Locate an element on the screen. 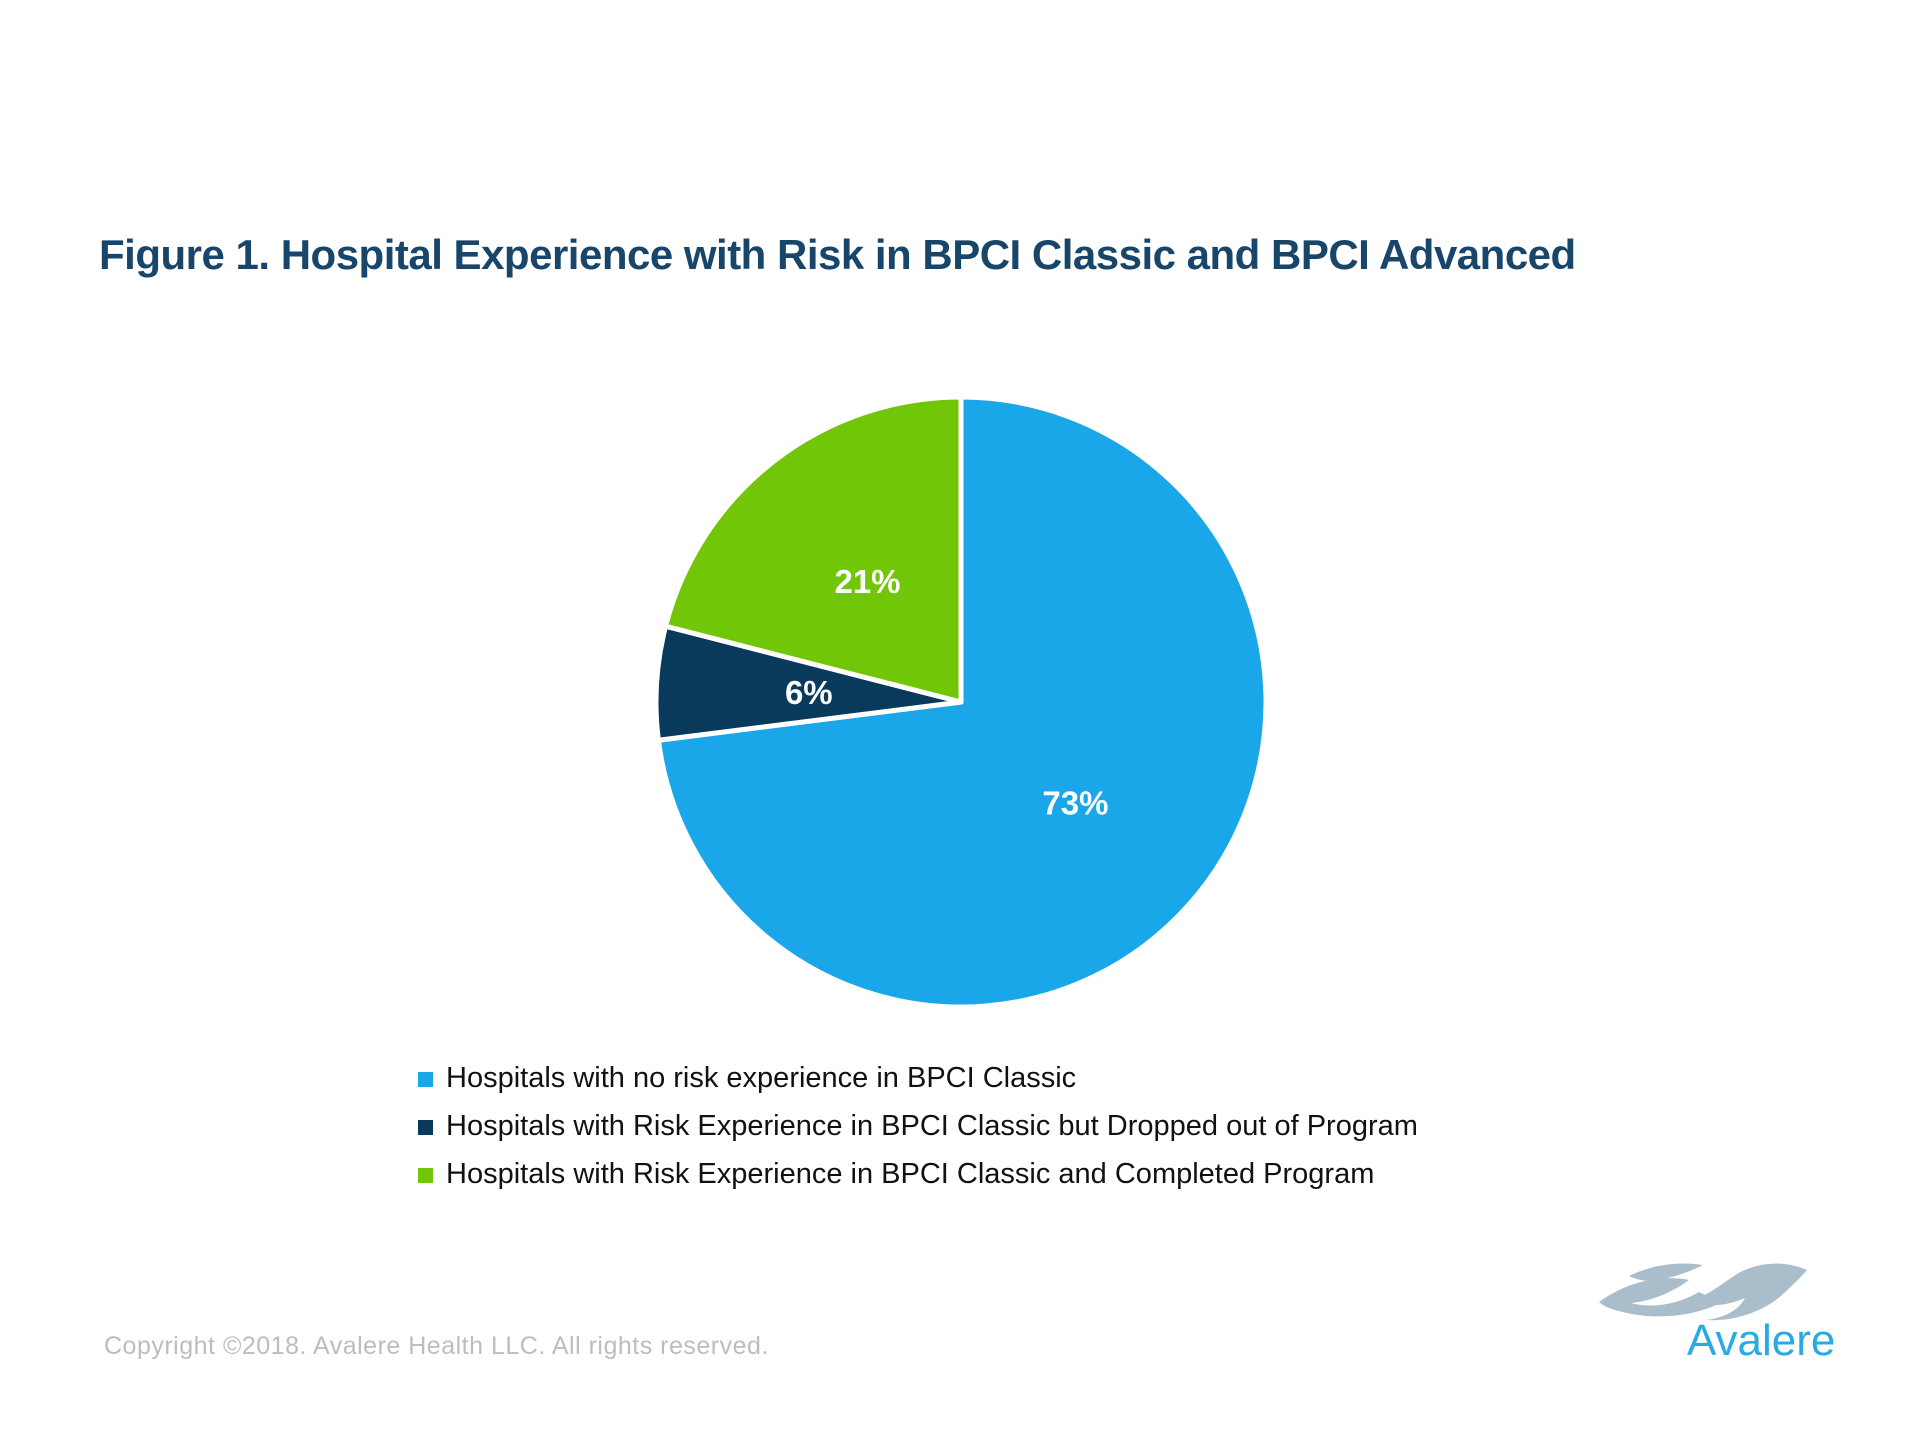 The image size is (1920, 1440). avalere-swoosh-icon is located at coordinates (1703, 1292).